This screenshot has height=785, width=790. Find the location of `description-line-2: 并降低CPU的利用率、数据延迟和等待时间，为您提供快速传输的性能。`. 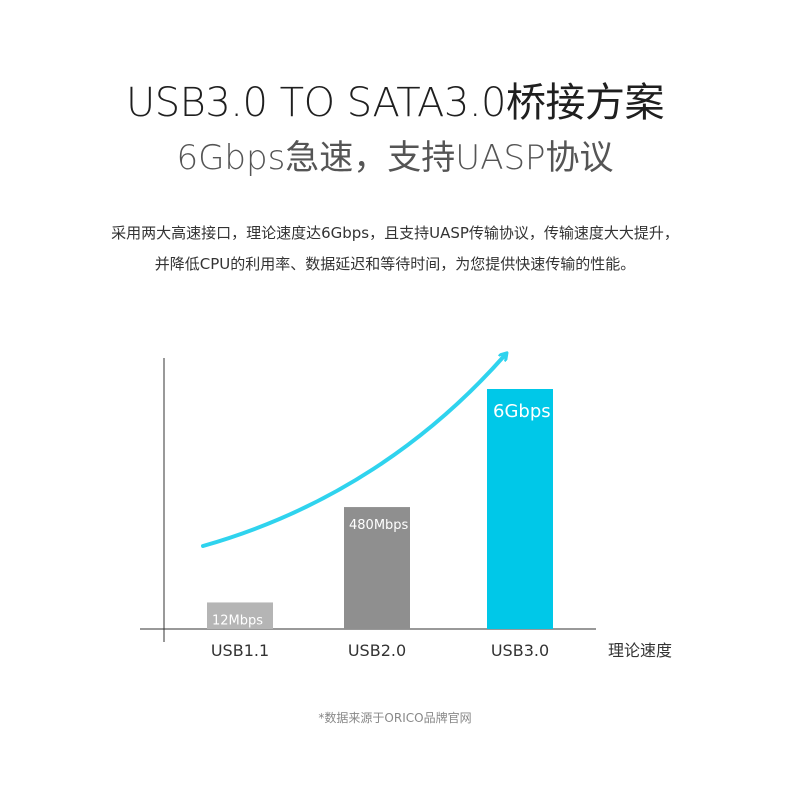

description-line-2: 并降低CPU的利用率、数据延迟和等待时间，为您提供快速传输的性能。 is located at coordinates (395, 264).